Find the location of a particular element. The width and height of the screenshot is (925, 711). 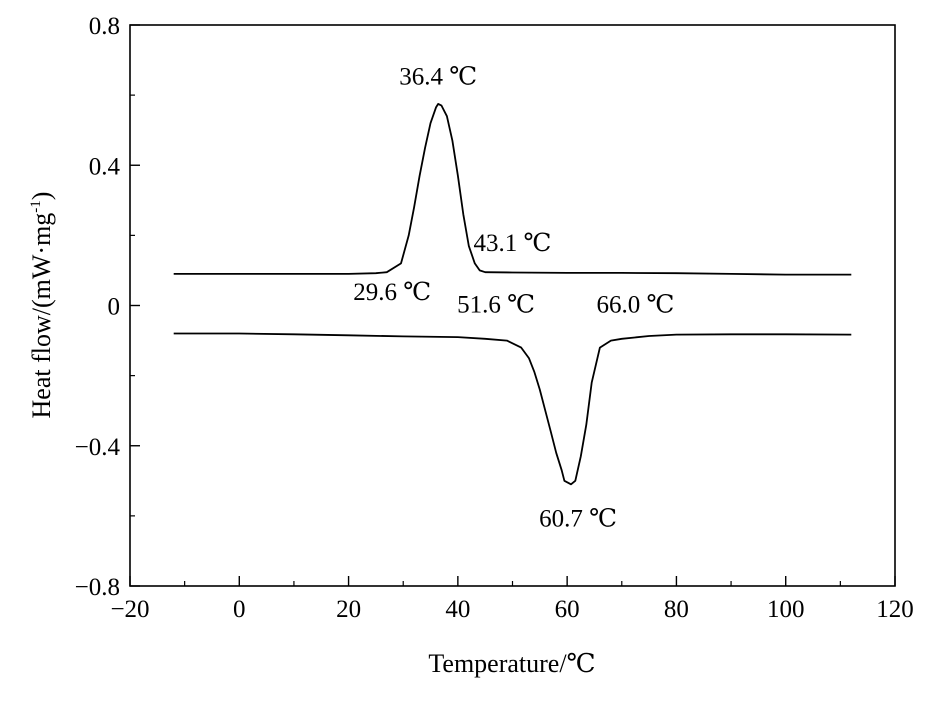

y-tick-label: −0.8 is located at coordinates (97, 587).